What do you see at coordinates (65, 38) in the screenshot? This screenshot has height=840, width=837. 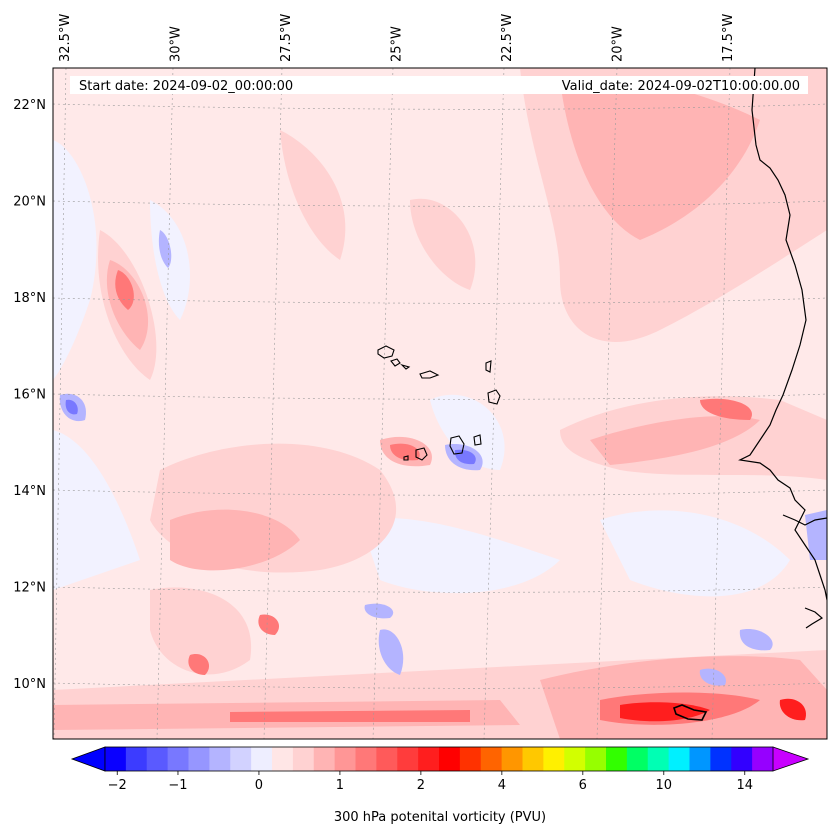 I see `lon-tick-label: 32.5°W` at bounding box center [65, 38].